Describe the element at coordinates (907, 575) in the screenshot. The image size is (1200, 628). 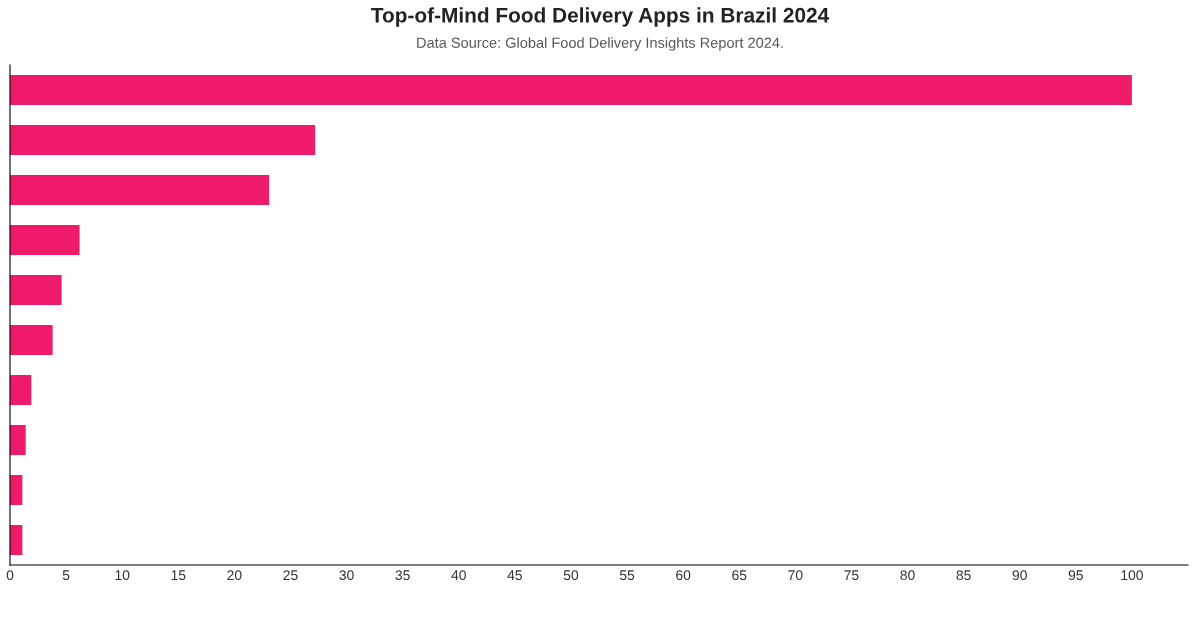
I see `x-tick-label: 80` at that location.